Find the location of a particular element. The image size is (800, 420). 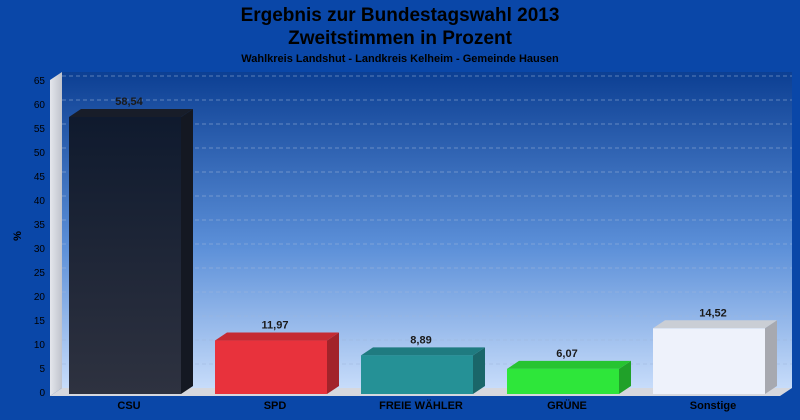

category-label: CSU is located at coordinates (128, 406).